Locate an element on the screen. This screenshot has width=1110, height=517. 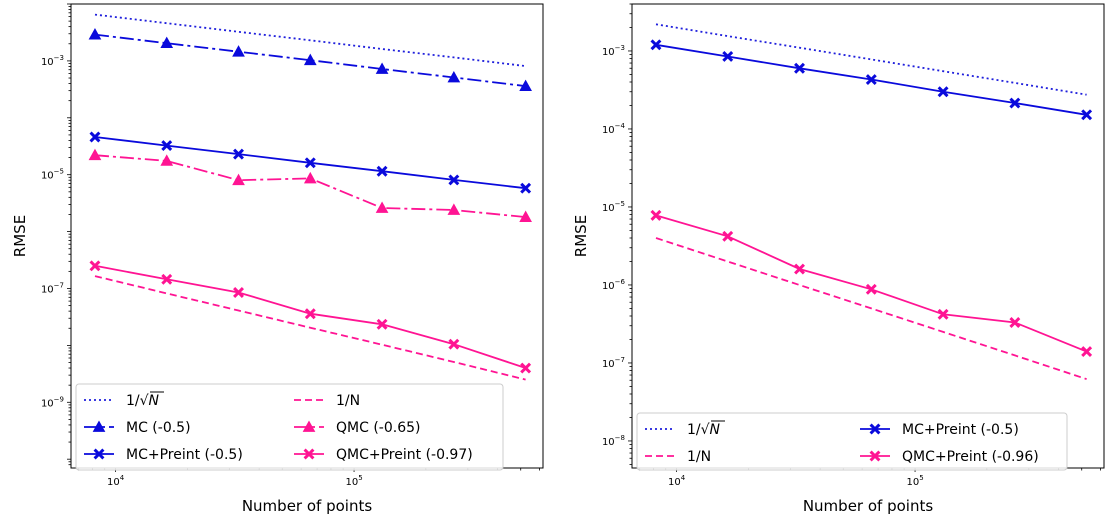
legend-label: QMC+Preint (-0.96) is located at coordinates (970, 457).